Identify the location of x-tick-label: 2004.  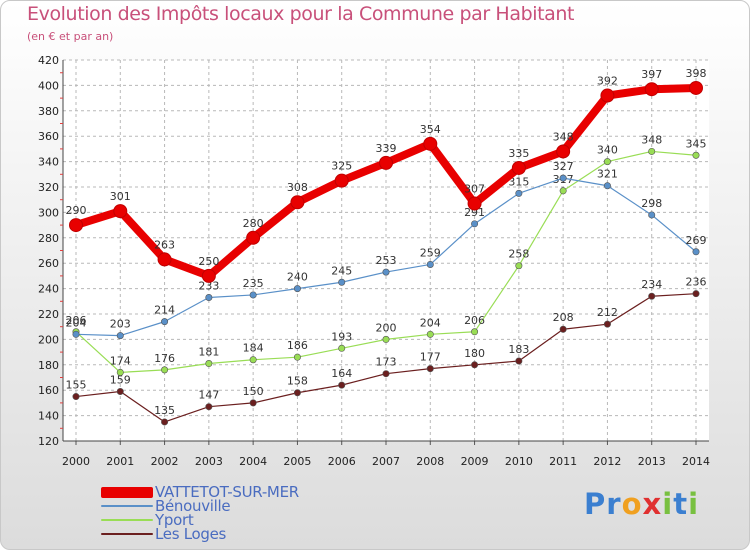
(253, 461).